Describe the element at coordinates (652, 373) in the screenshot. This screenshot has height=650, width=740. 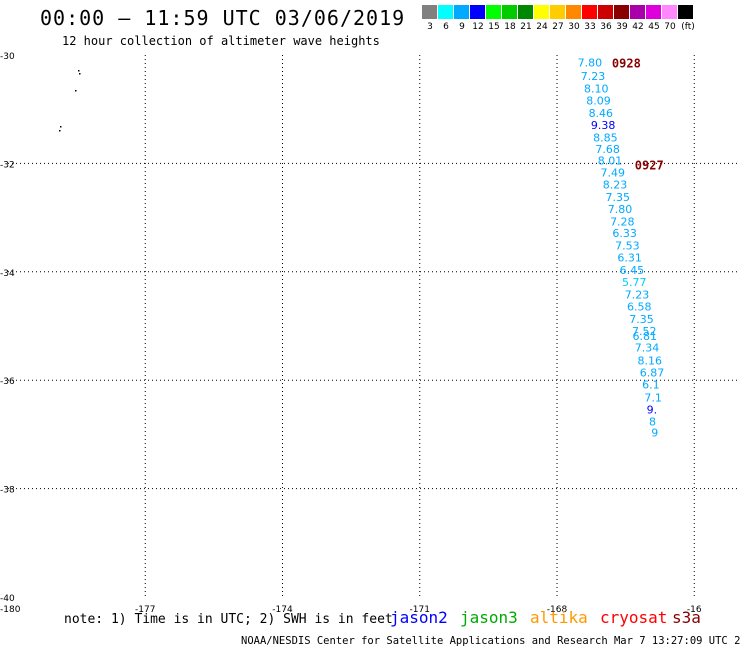
I see `swh-data-label: 6.87` at that location.